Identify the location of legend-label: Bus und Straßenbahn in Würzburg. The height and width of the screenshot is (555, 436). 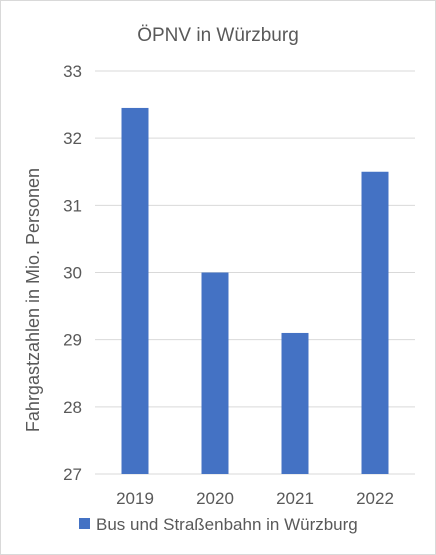
(227, 524).